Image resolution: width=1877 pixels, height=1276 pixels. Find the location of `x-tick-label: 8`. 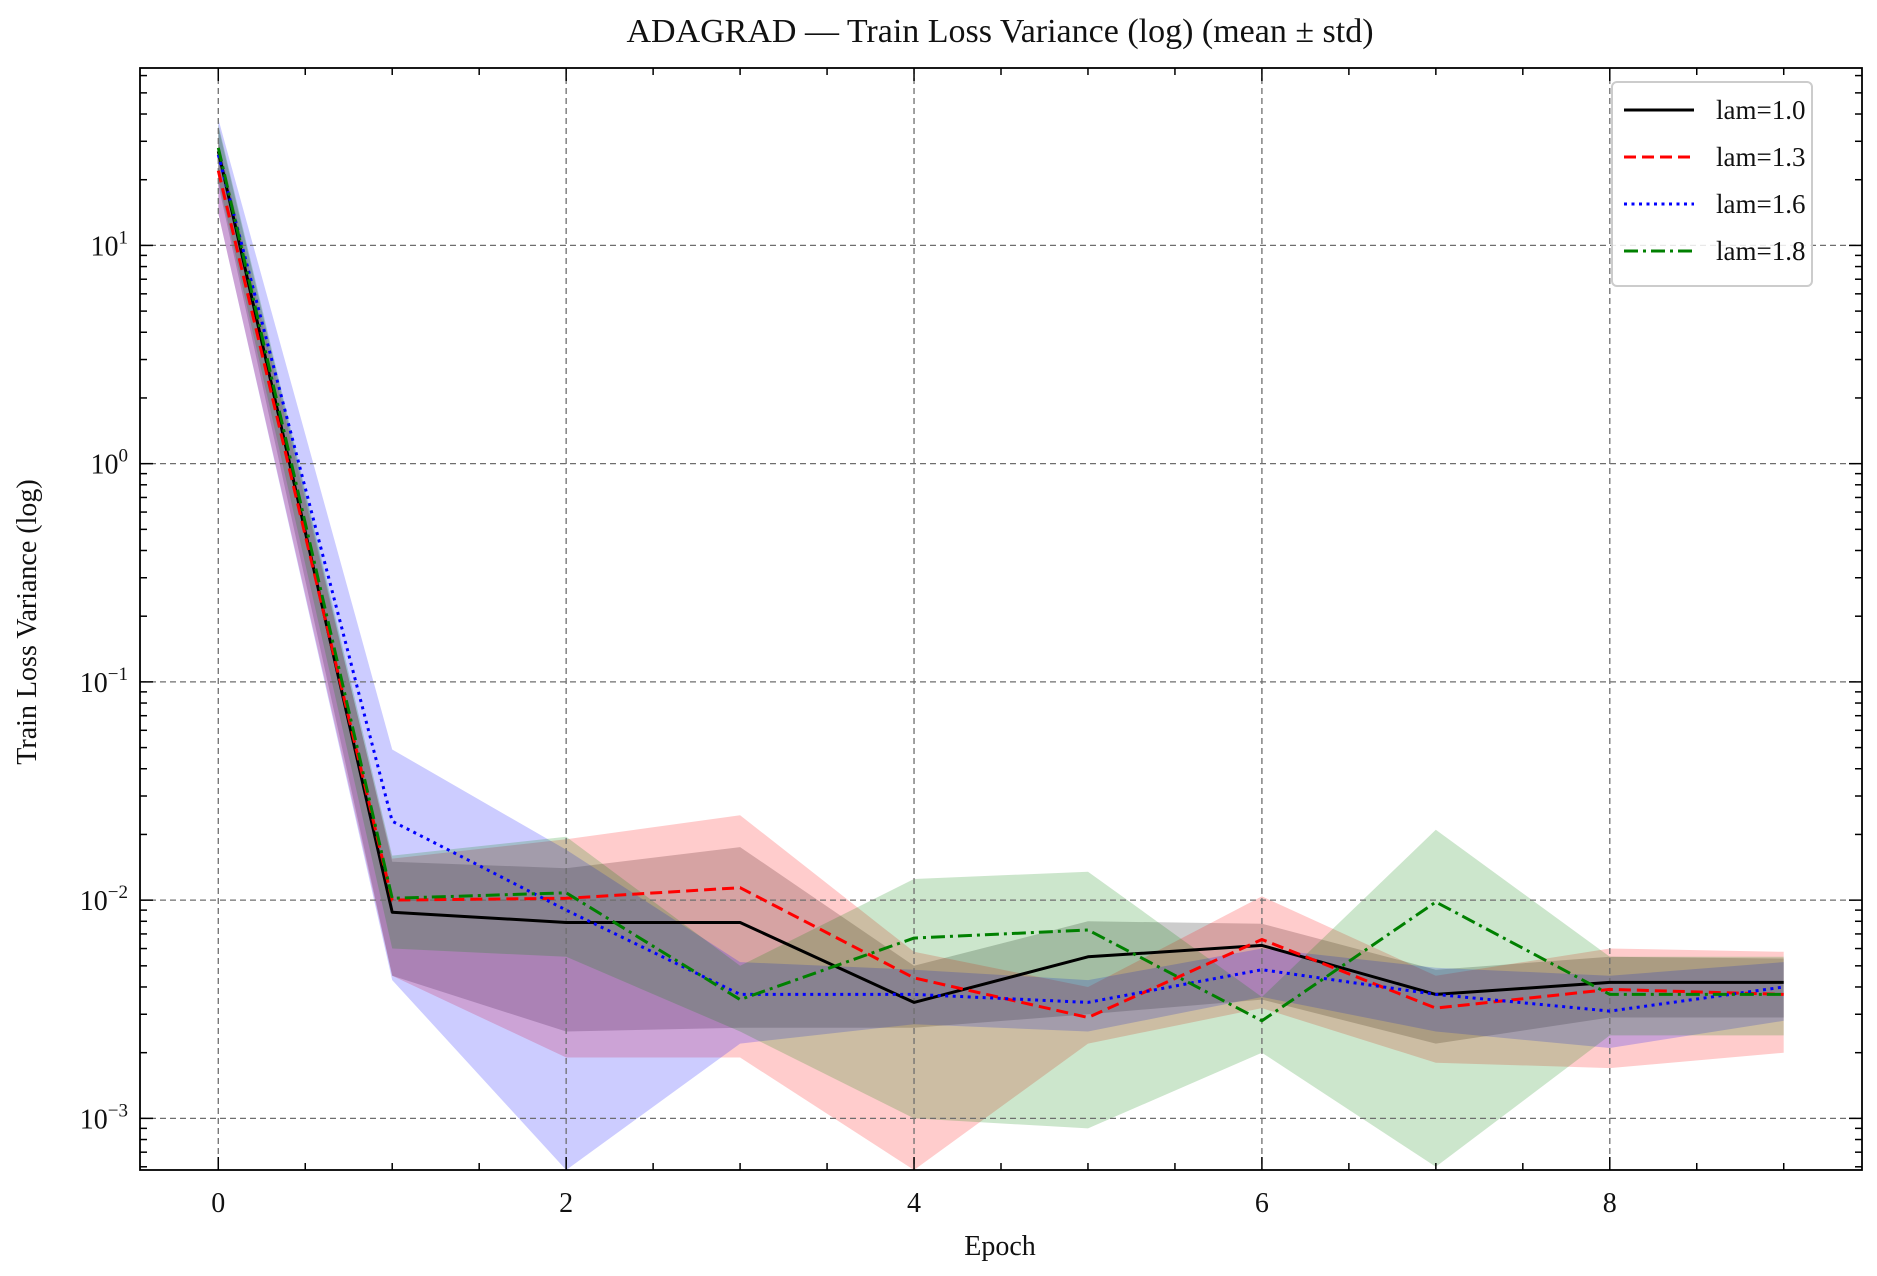

x-tick-label: 8 is located at coordinates (1610, 1203).